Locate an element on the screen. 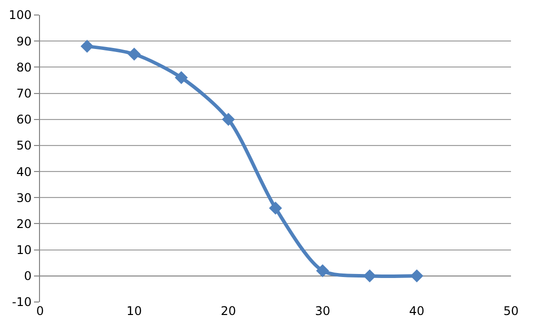 The image size is (536, 324). y-tick-label: 80 is located at coordinates (24, 67).